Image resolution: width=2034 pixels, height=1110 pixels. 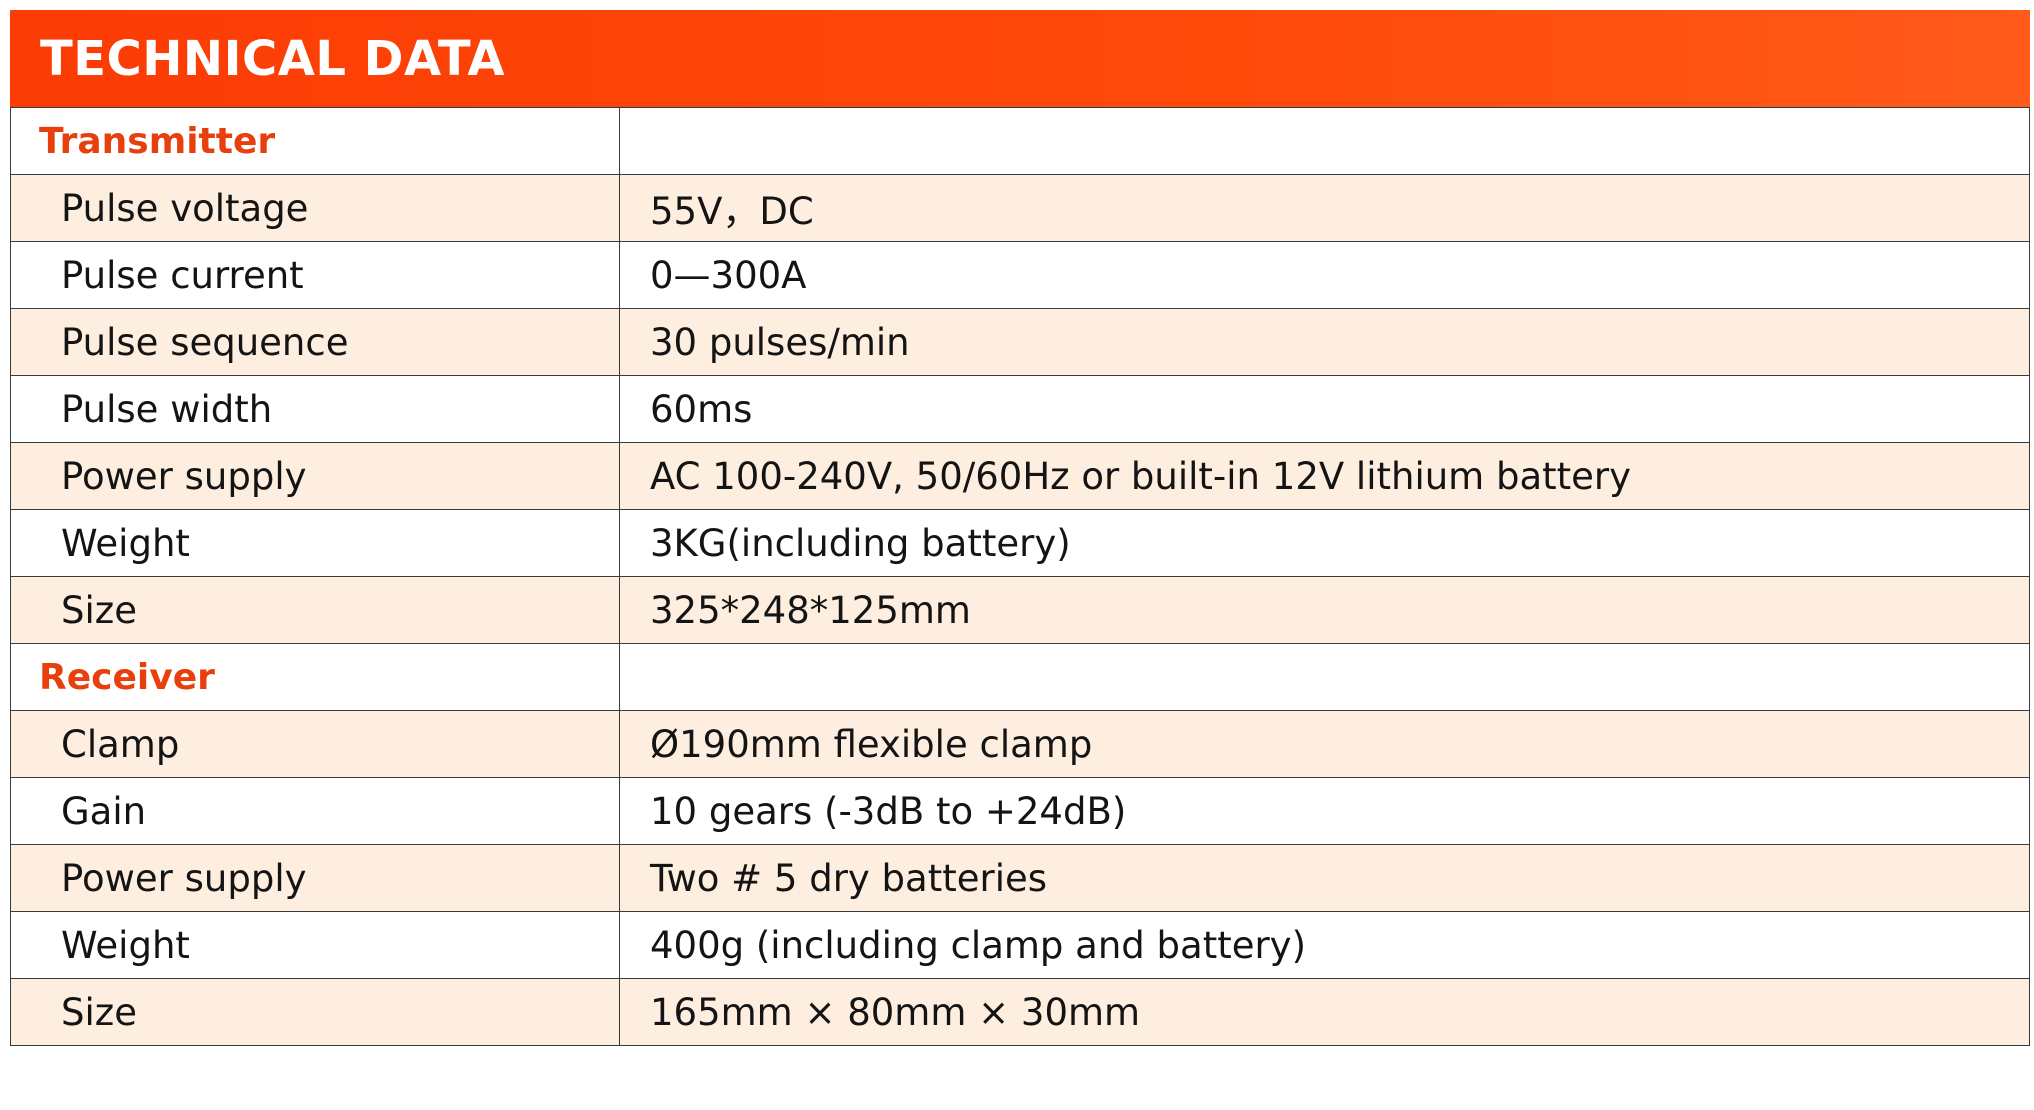 What do you see at coordinates (315, 677) in the screenshot?
I see `section-title: Receiver` at bounding box center [315, 677].